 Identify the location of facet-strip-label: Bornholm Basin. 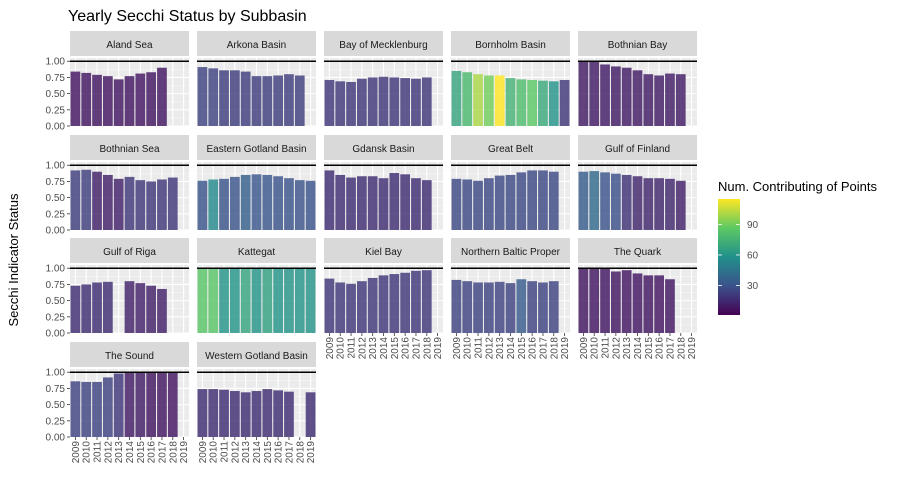
(510, 45).